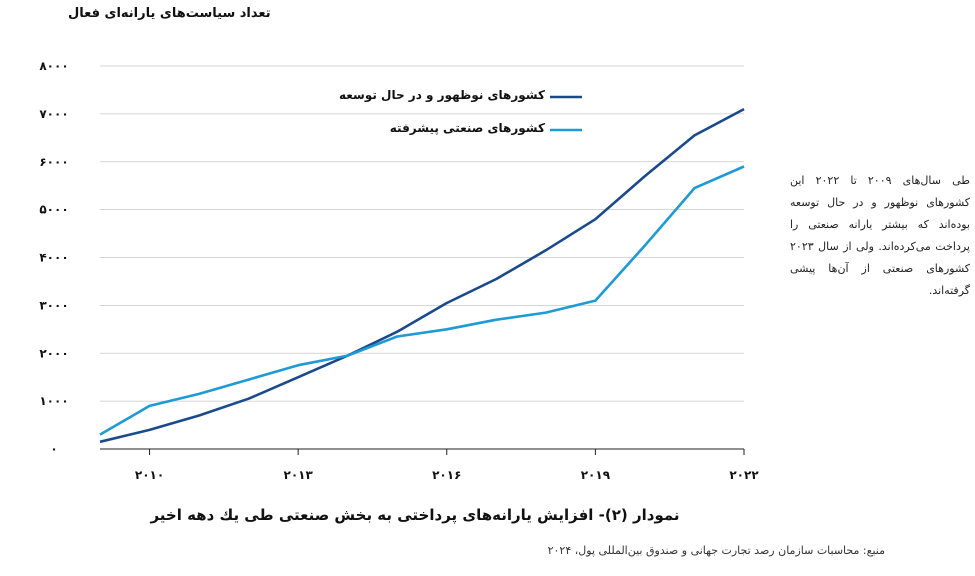  Describe the element at coordinates (53, 353) in the screenshot. I see `y-tick-label: ۲۰۰۰` at that location.